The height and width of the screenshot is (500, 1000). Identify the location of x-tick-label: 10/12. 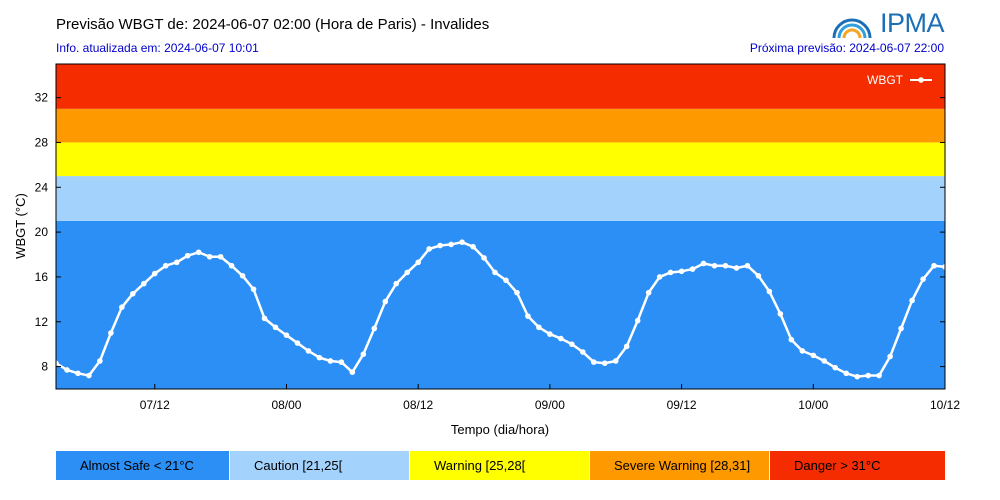
(945, 405).